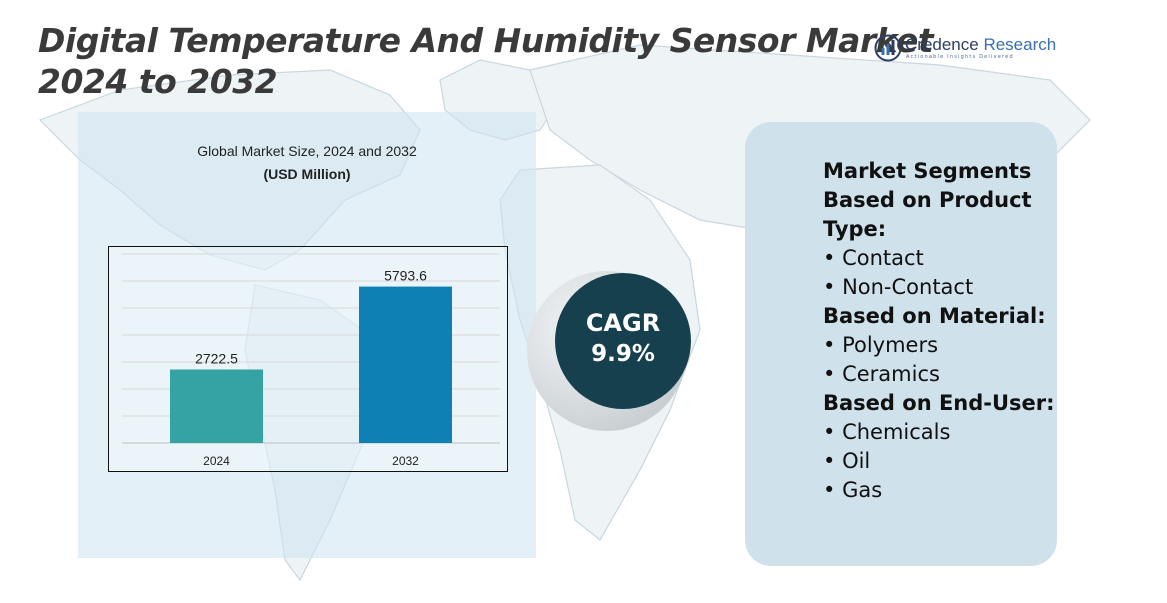 The image size is (1167, 603). I want to click on segment-item: • Contact, so click(873, 258).